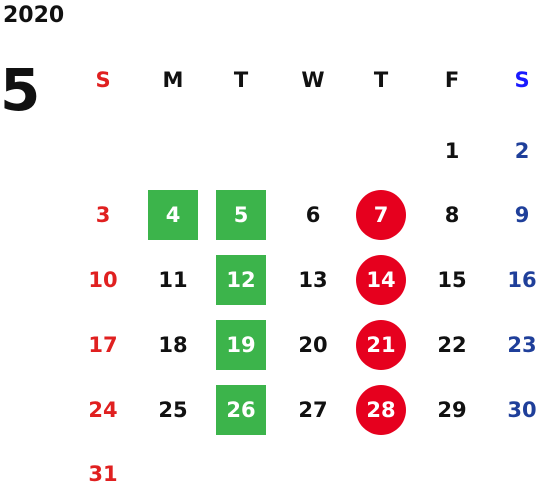 The width and height of the screenshot is (548, 503). Describe the element at coordinates (173, 280) in the screenshot. I see `day-cell: 11` at that location.